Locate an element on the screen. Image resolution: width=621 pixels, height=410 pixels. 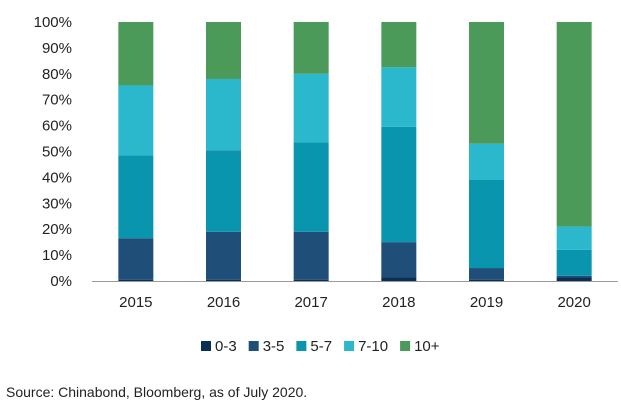
x-tick-label: 2016 is located at coordinates (223, 302).